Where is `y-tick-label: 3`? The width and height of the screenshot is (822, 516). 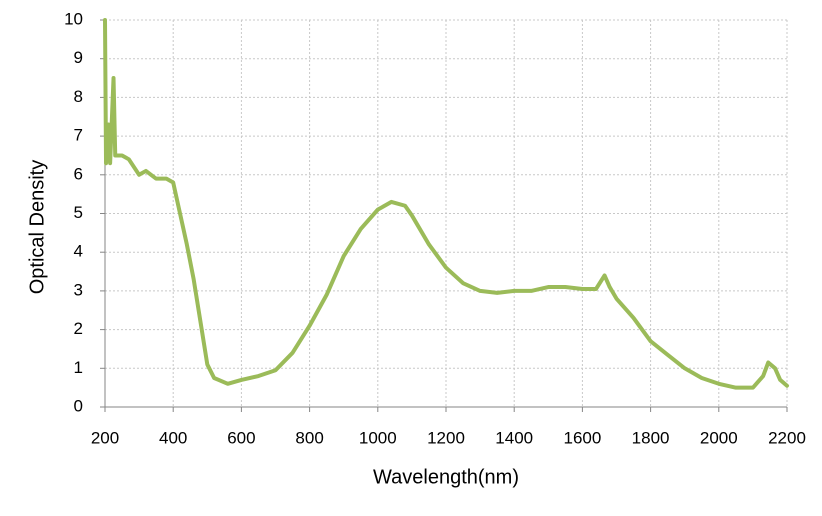 y-tick-label: 3 is located at coordinates (78, 289).